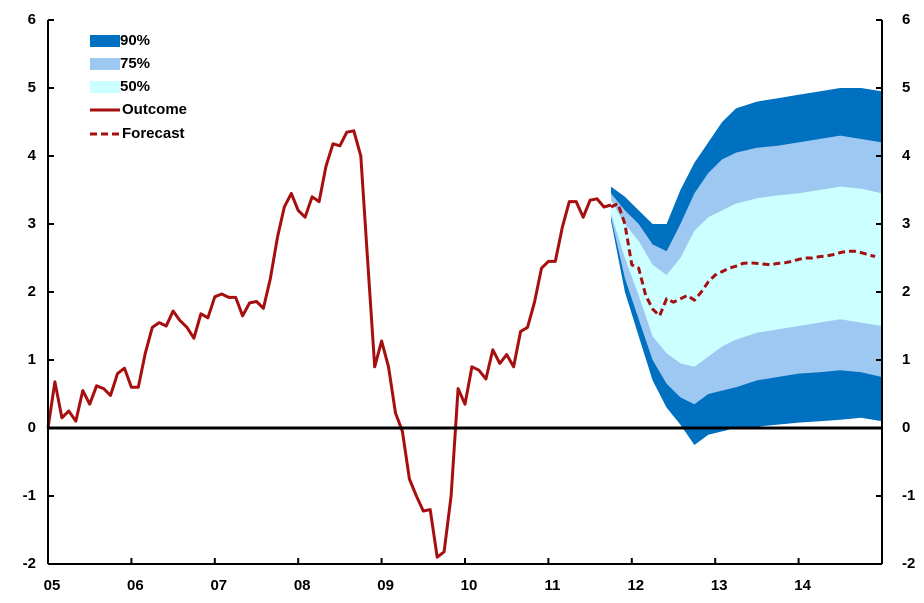  I want to click on y-tick-label: 4, so click(32, 155).